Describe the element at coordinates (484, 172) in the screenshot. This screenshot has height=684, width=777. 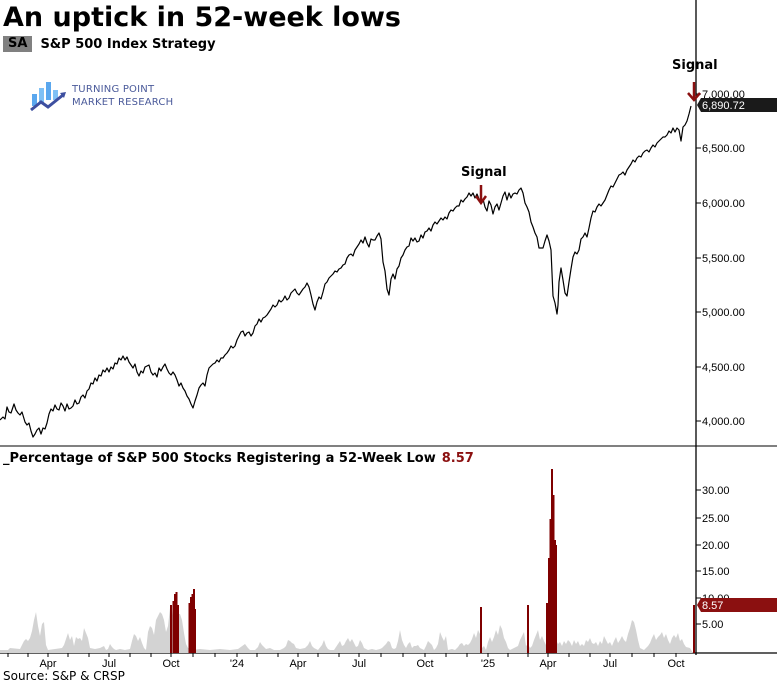
I see `signal-label-1: Signal` at that location.